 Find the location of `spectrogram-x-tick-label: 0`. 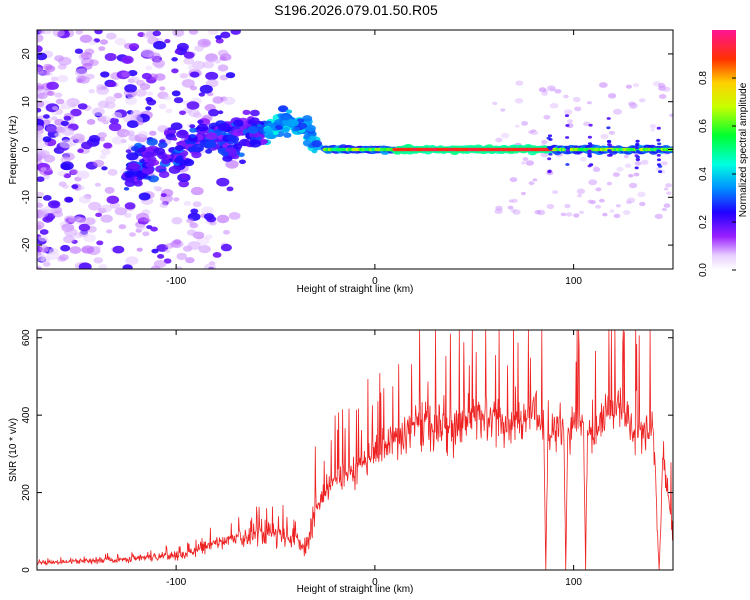

spectrogram-x-tick-label: 0 is located at coordinates (375, 281).